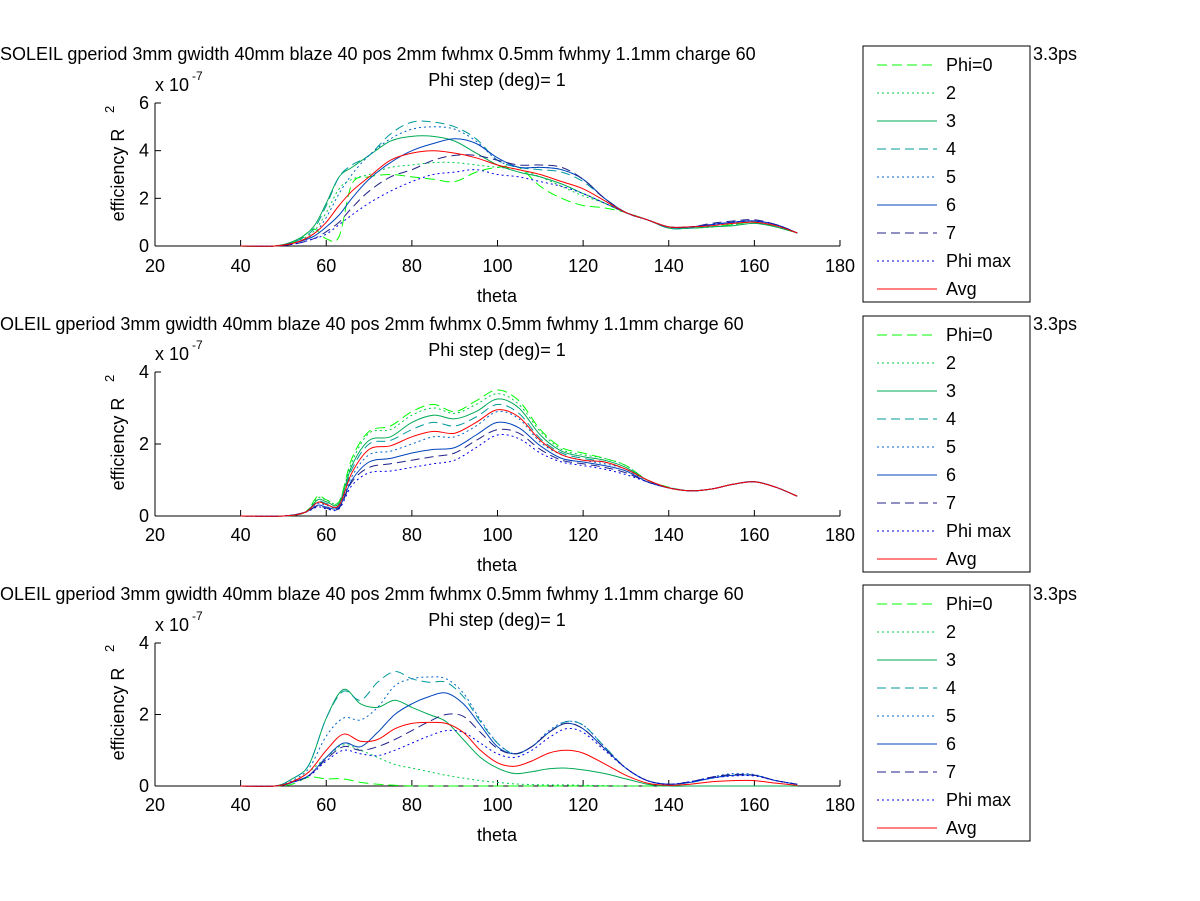 The height and width of the screenshot is (901, 1200). Describe the element at coordinates (951, 205) in the screenshot. I see `legend-label: 6` at that location.